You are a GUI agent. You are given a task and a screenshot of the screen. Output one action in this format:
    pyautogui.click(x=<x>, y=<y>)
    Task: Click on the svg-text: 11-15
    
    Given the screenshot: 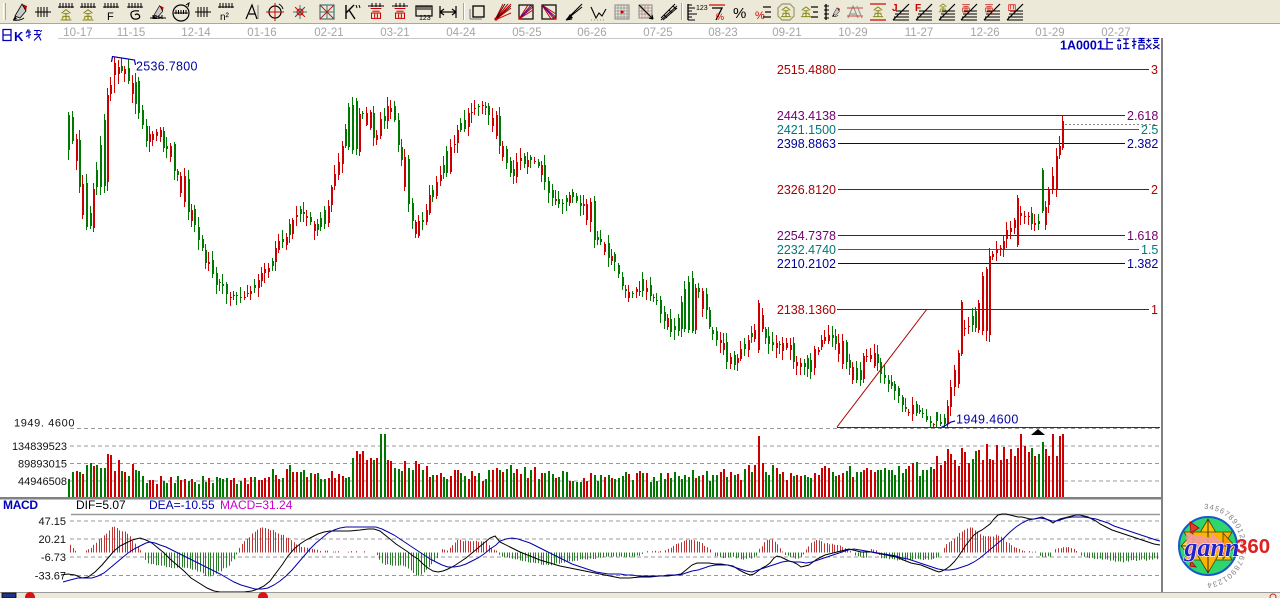 What is the action you would take?
    pyautogui.click(x=131, y=33)
    